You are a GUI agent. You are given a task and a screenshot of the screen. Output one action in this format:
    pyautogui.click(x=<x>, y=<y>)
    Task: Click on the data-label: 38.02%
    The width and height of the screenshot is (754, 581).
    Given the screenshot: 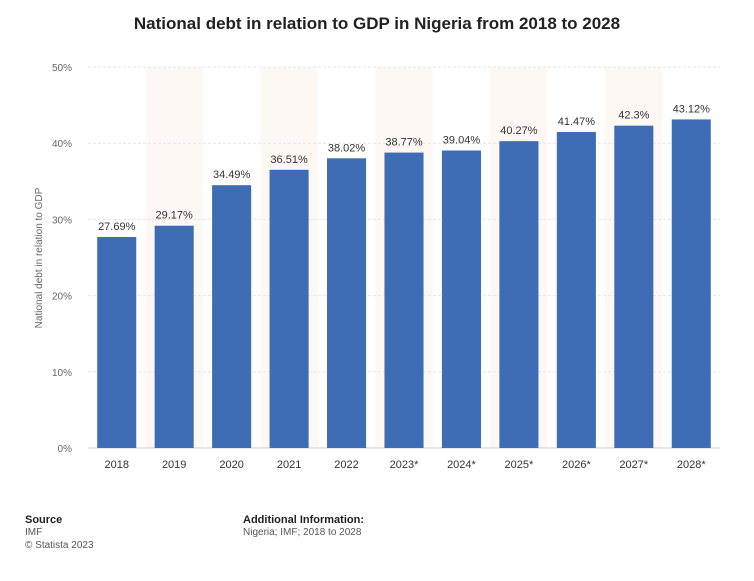 What is the action you would take?
    pyautogui.click(x=347, y=148)
    